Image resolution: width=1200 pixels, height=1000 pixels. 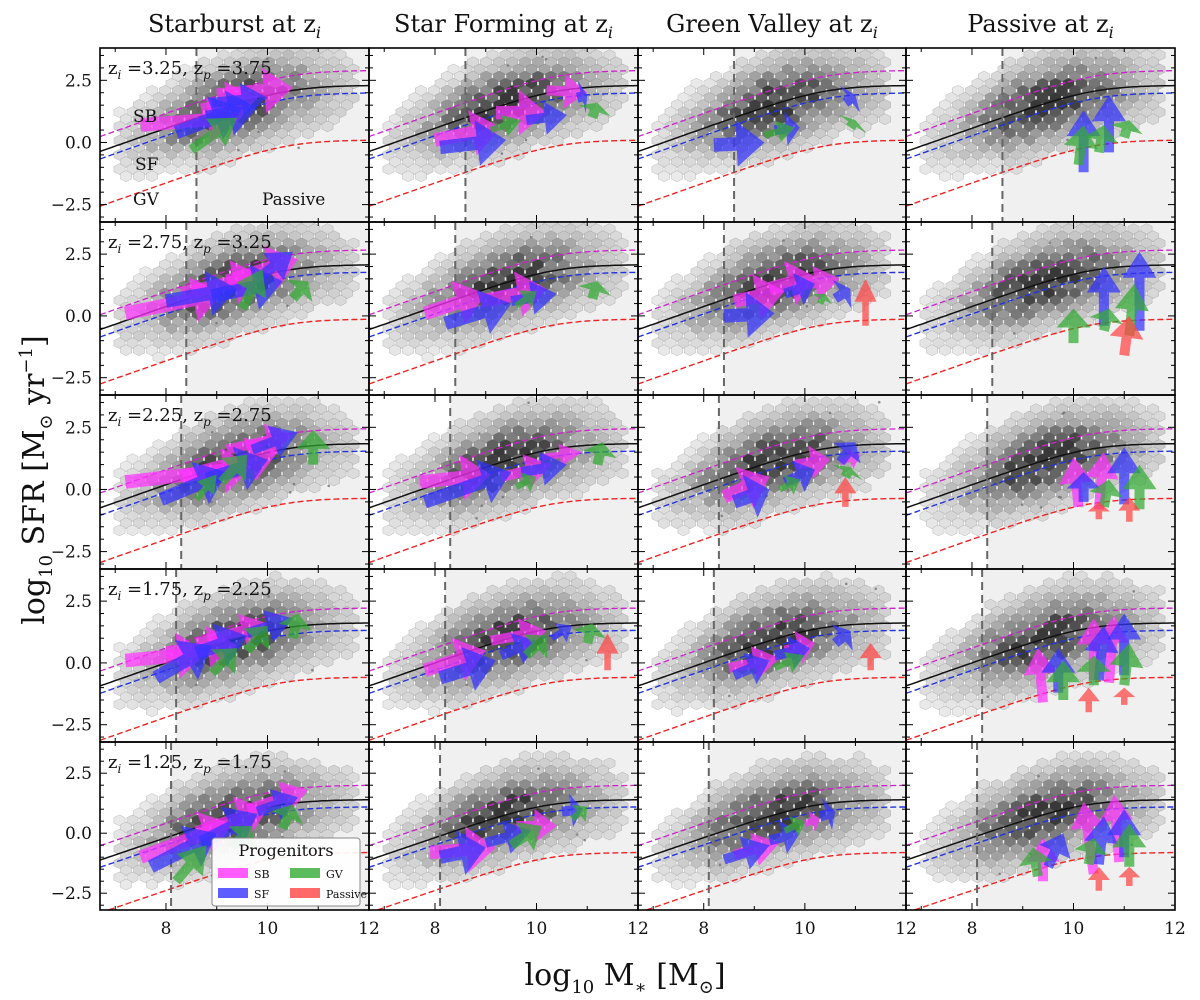 I want to click on legend-label-passive: Passive, so click(x=346, y=894).